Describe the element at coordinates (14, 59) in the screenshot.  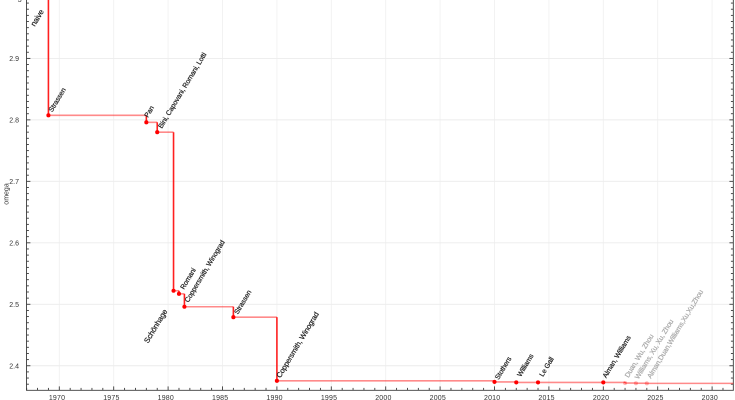
I see `svg-text: 2.9` at that location.